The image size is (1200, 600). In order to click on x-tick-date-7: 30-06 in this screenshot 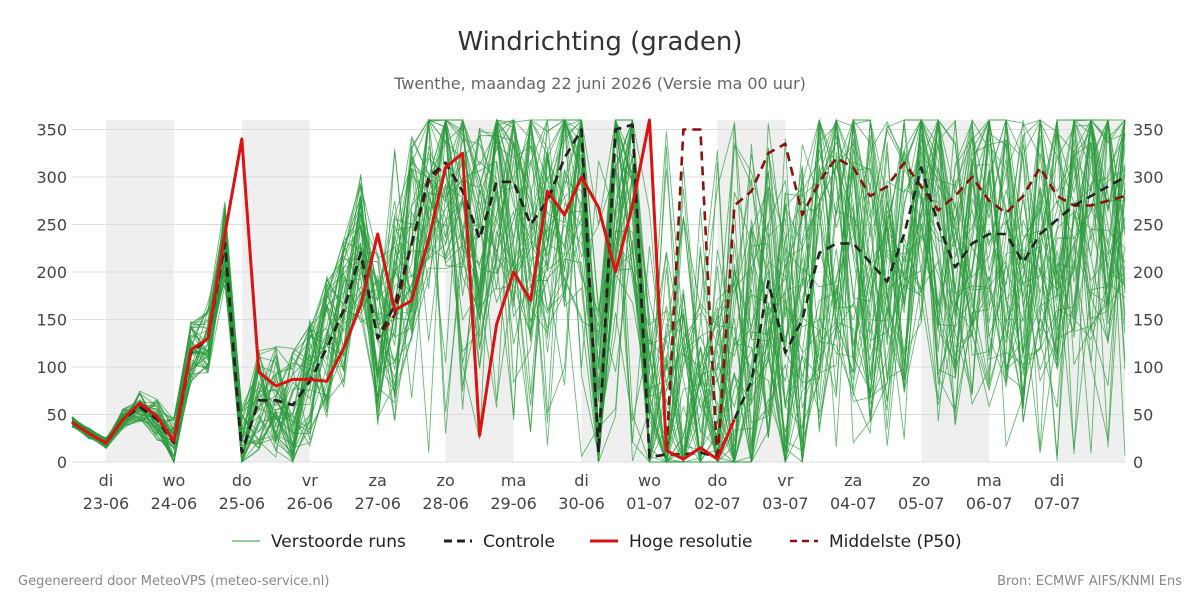, I will do `click(581, 503)`.